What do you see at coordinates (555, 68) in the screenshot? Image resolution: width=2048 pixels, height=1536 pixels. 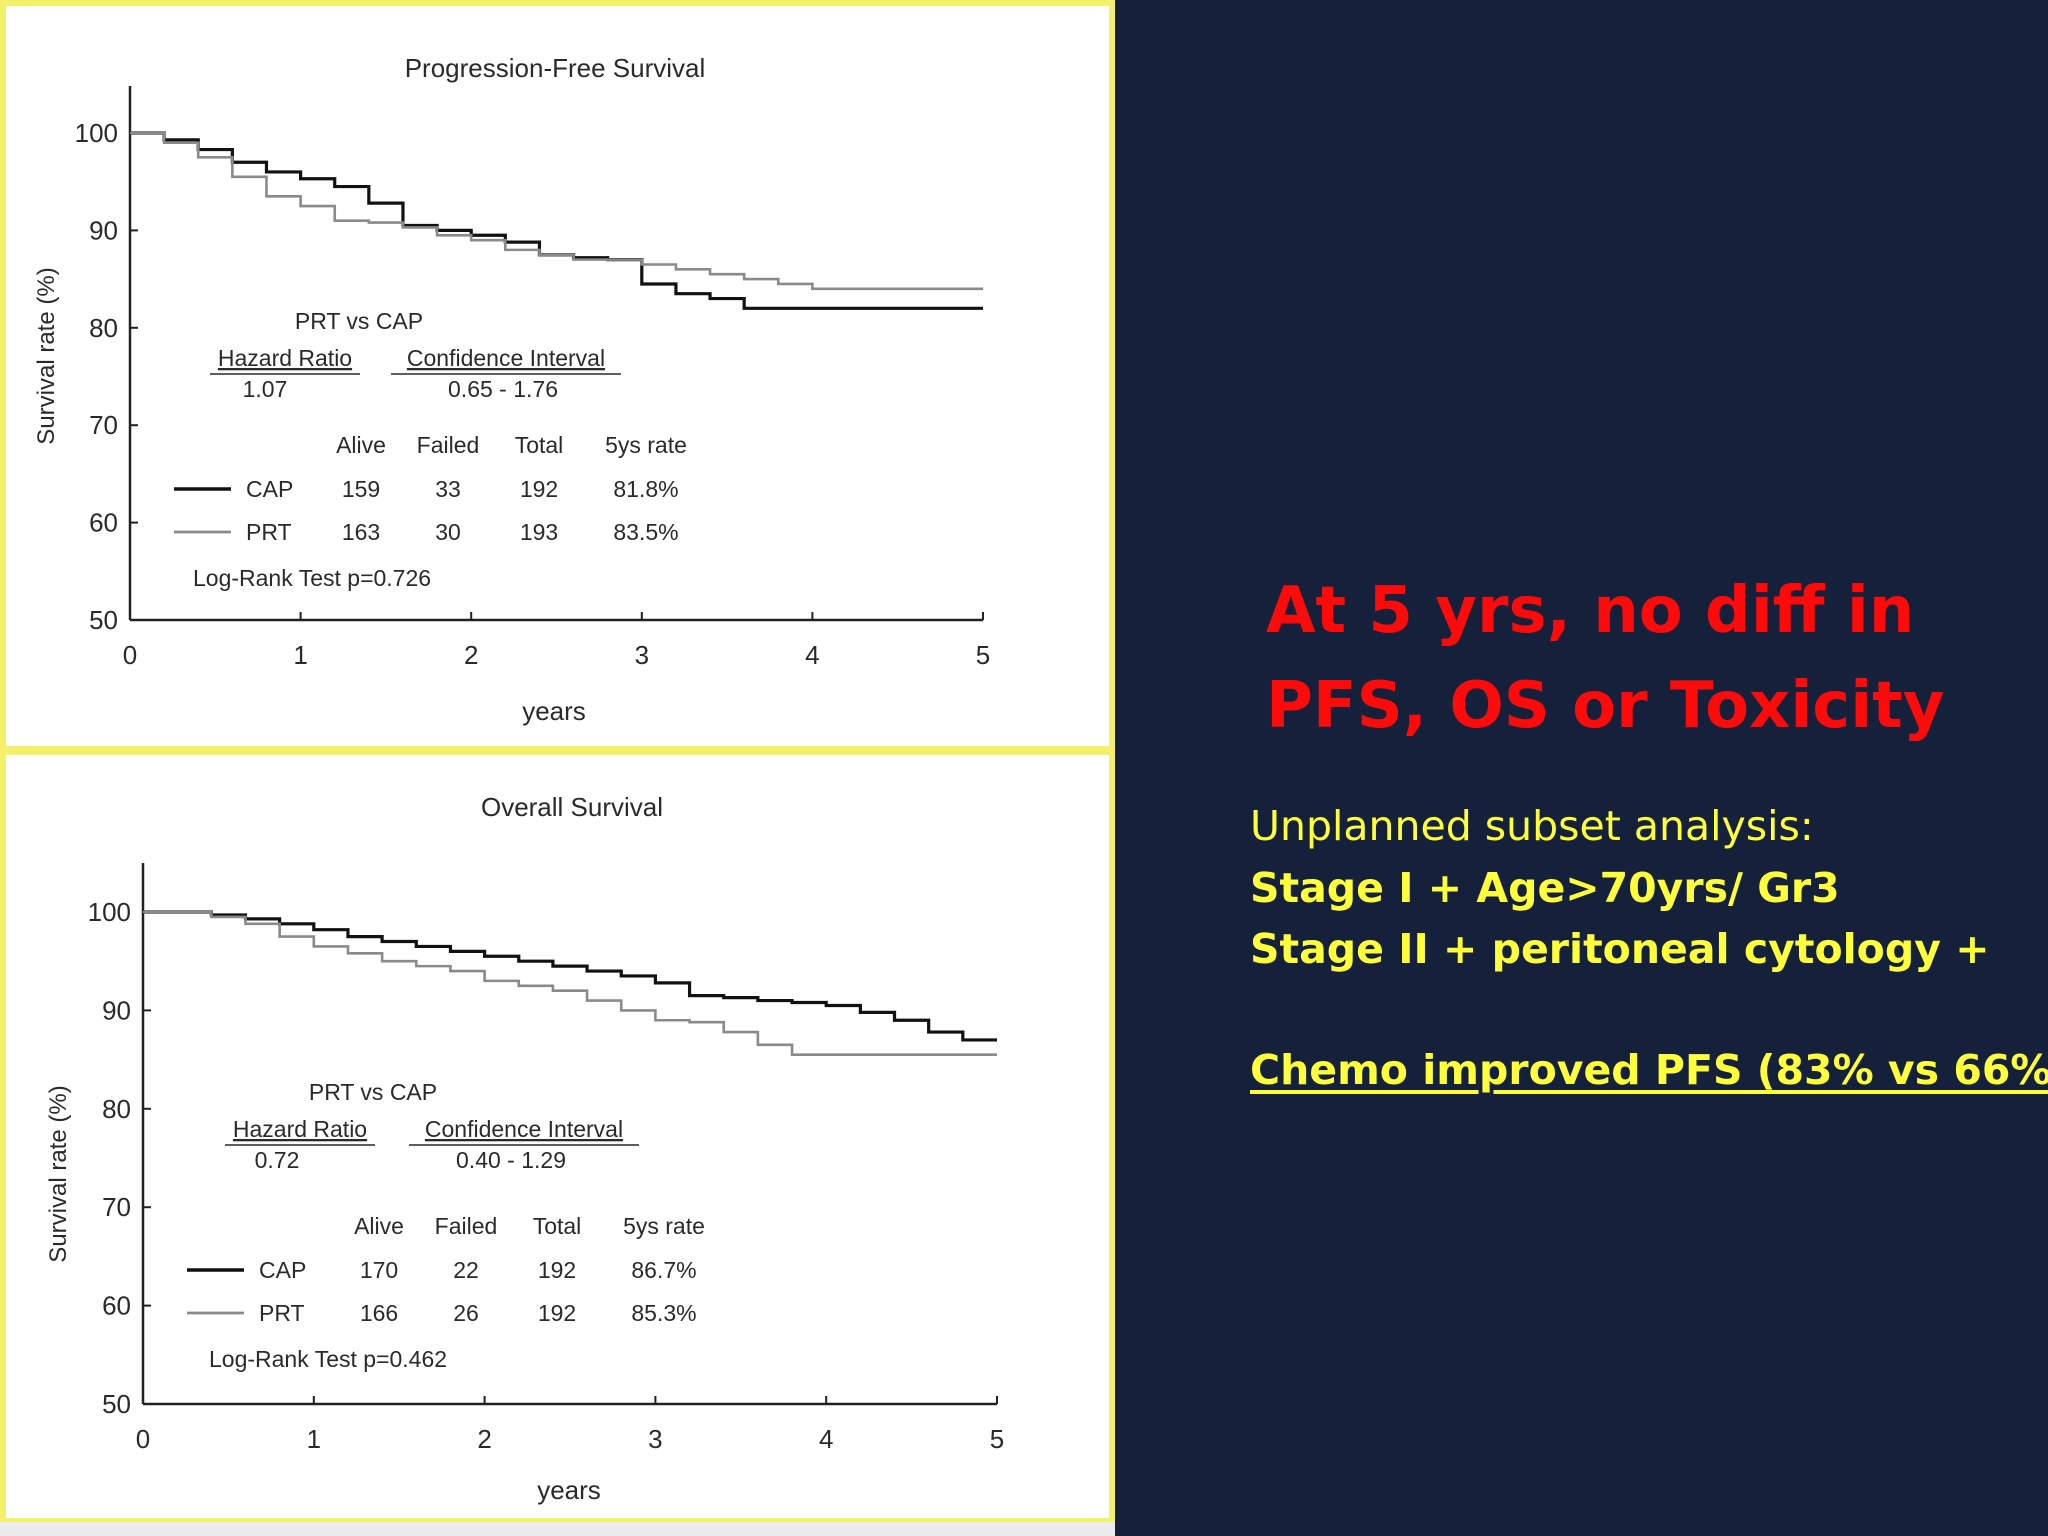 I see `chart-title: Progression-Free Survival` at bounding box center [555, 68].